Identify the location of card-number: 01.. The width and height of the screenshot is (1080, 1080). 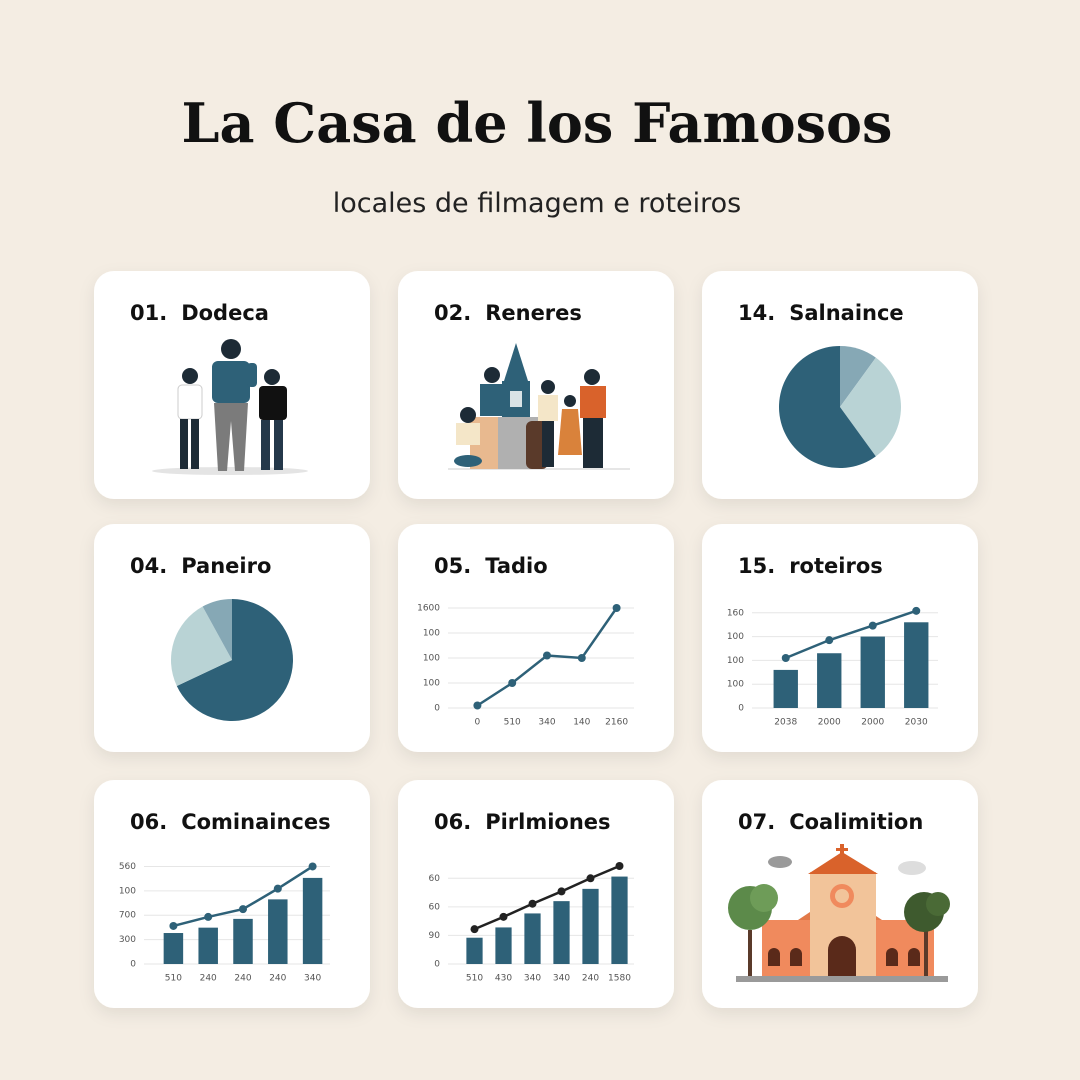
(148, 313).